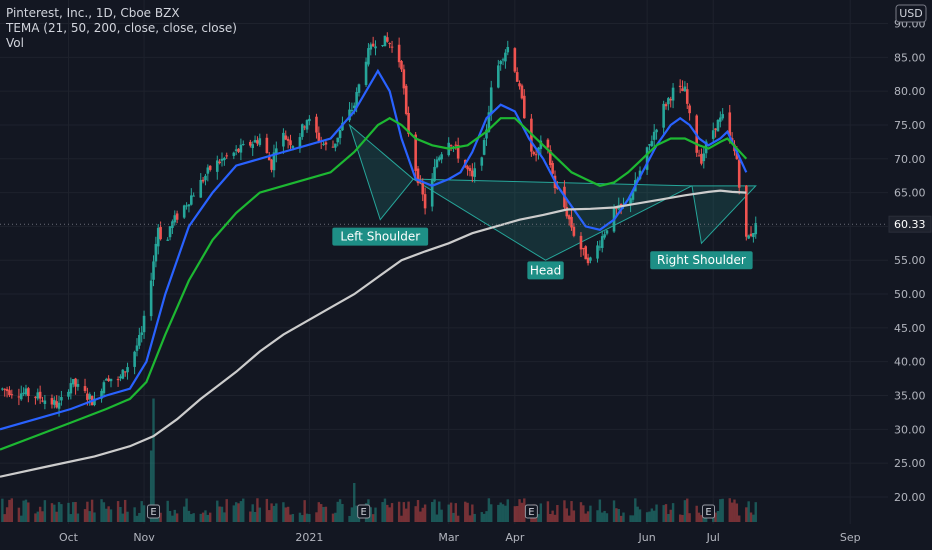  Describe the element at coordinates (448, 537) in the screenshot. I see `x-tick-label: Mar` at that location.